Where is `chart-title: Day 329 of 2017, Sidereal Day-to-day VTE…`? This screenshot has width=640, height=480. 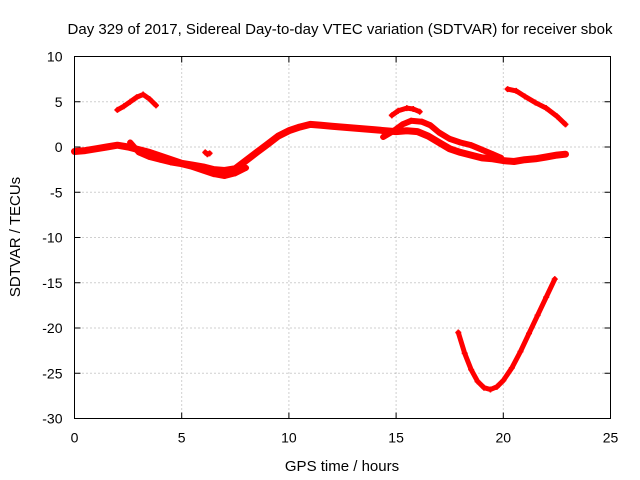 chart-title: Day 329 of 2017, Sidereal Day-to-day VTE… is located at coordinates (340, 29).